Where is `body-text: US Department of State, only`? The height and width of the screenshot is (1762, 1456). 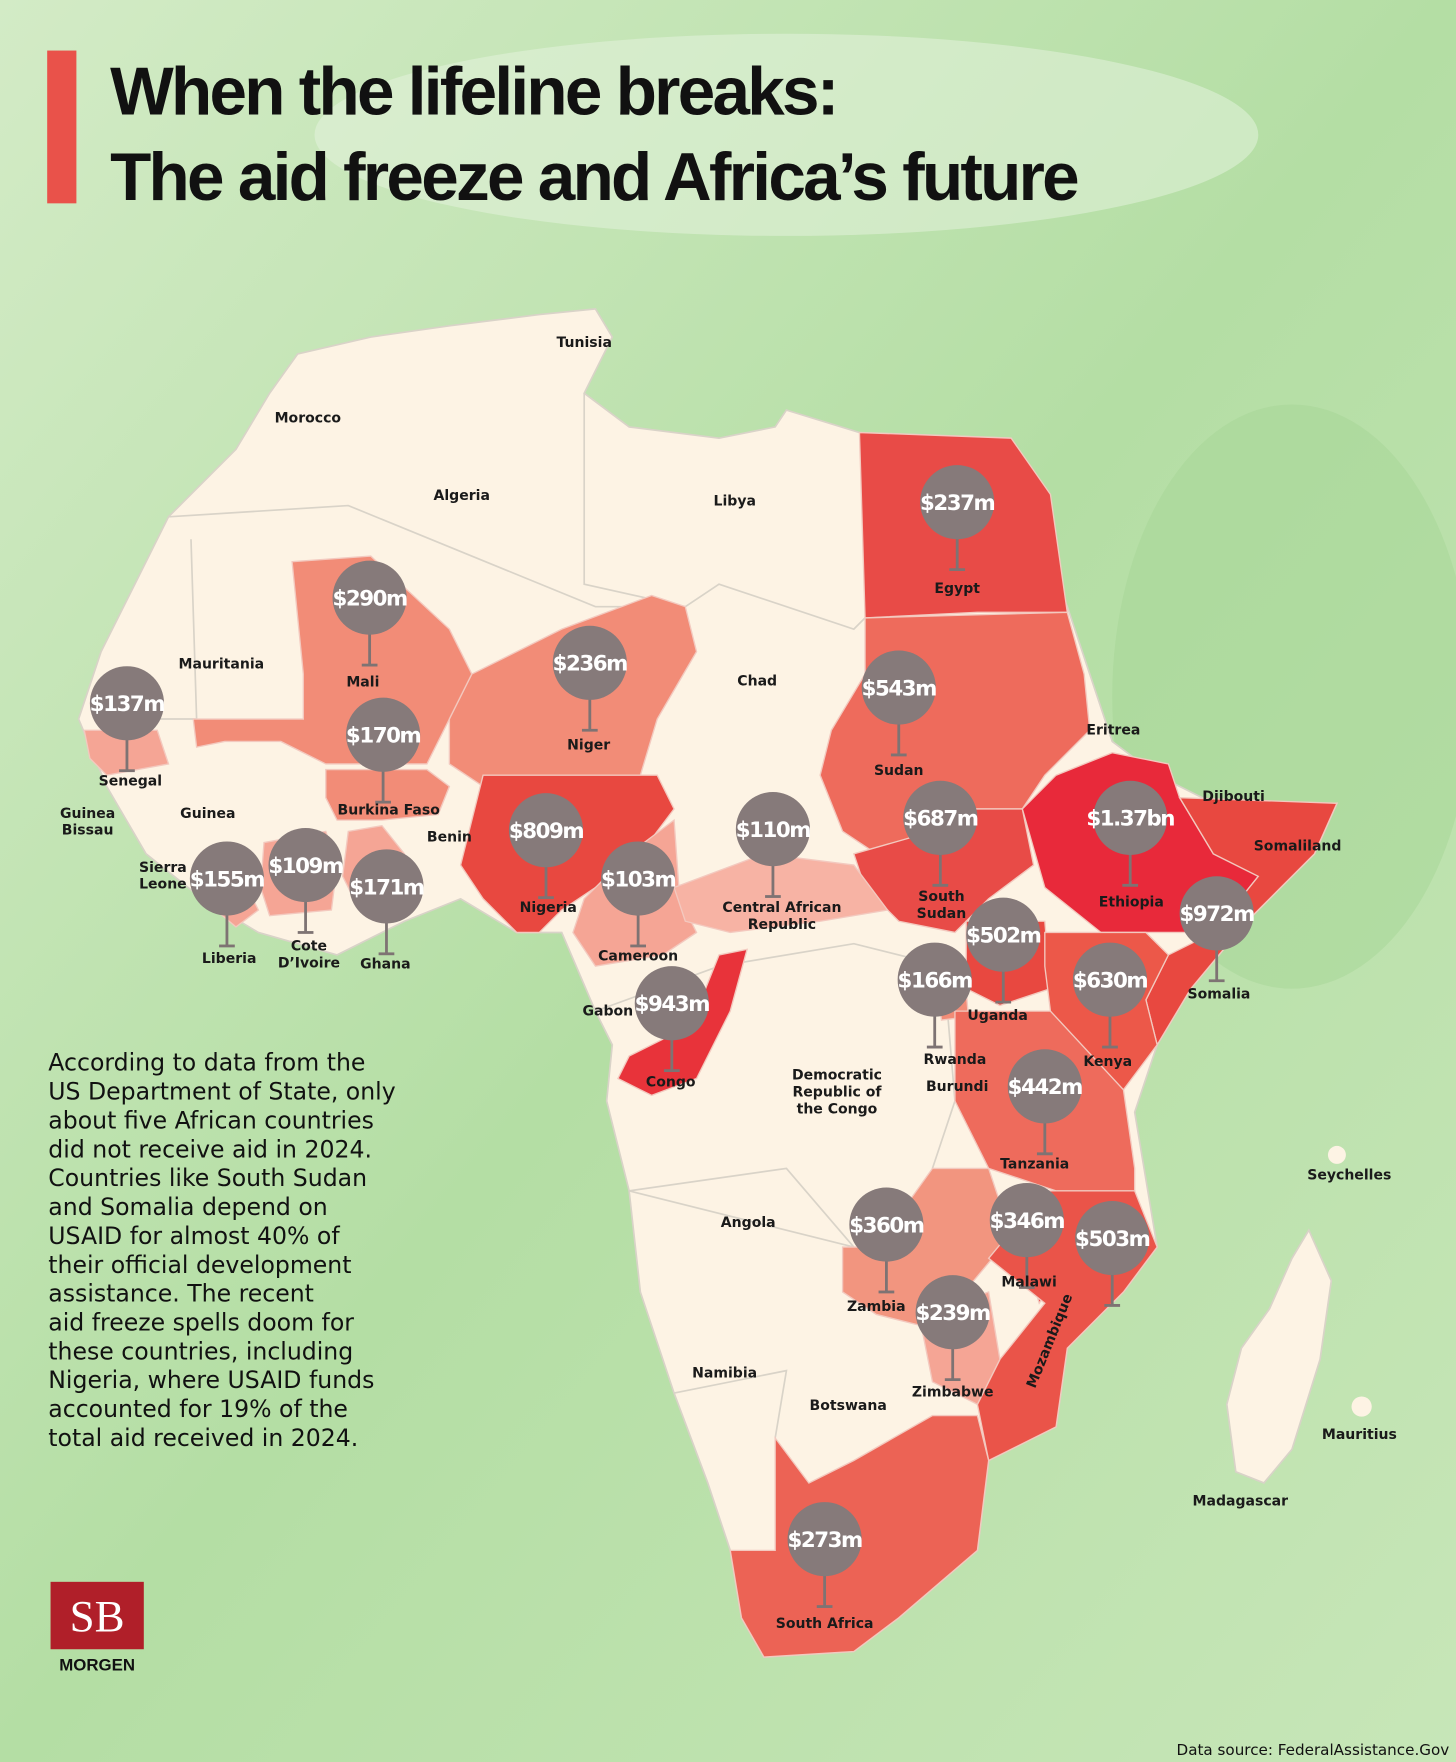
body-text: US Department of State, only is located at coordinates (221, 1092).